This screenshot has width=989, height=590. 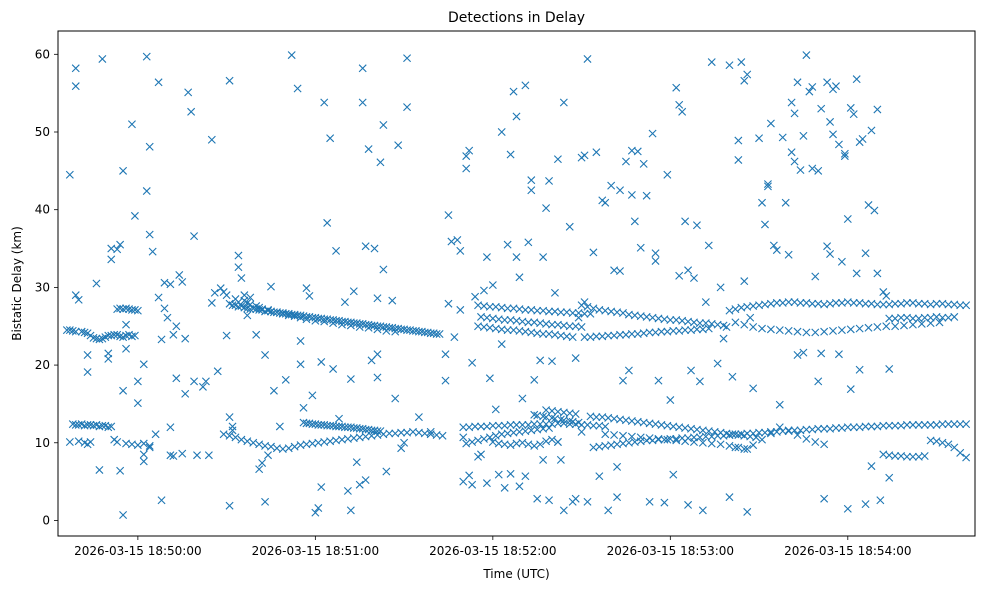 I want to click on y-tick-label: 30, so click(x=42, y=287).